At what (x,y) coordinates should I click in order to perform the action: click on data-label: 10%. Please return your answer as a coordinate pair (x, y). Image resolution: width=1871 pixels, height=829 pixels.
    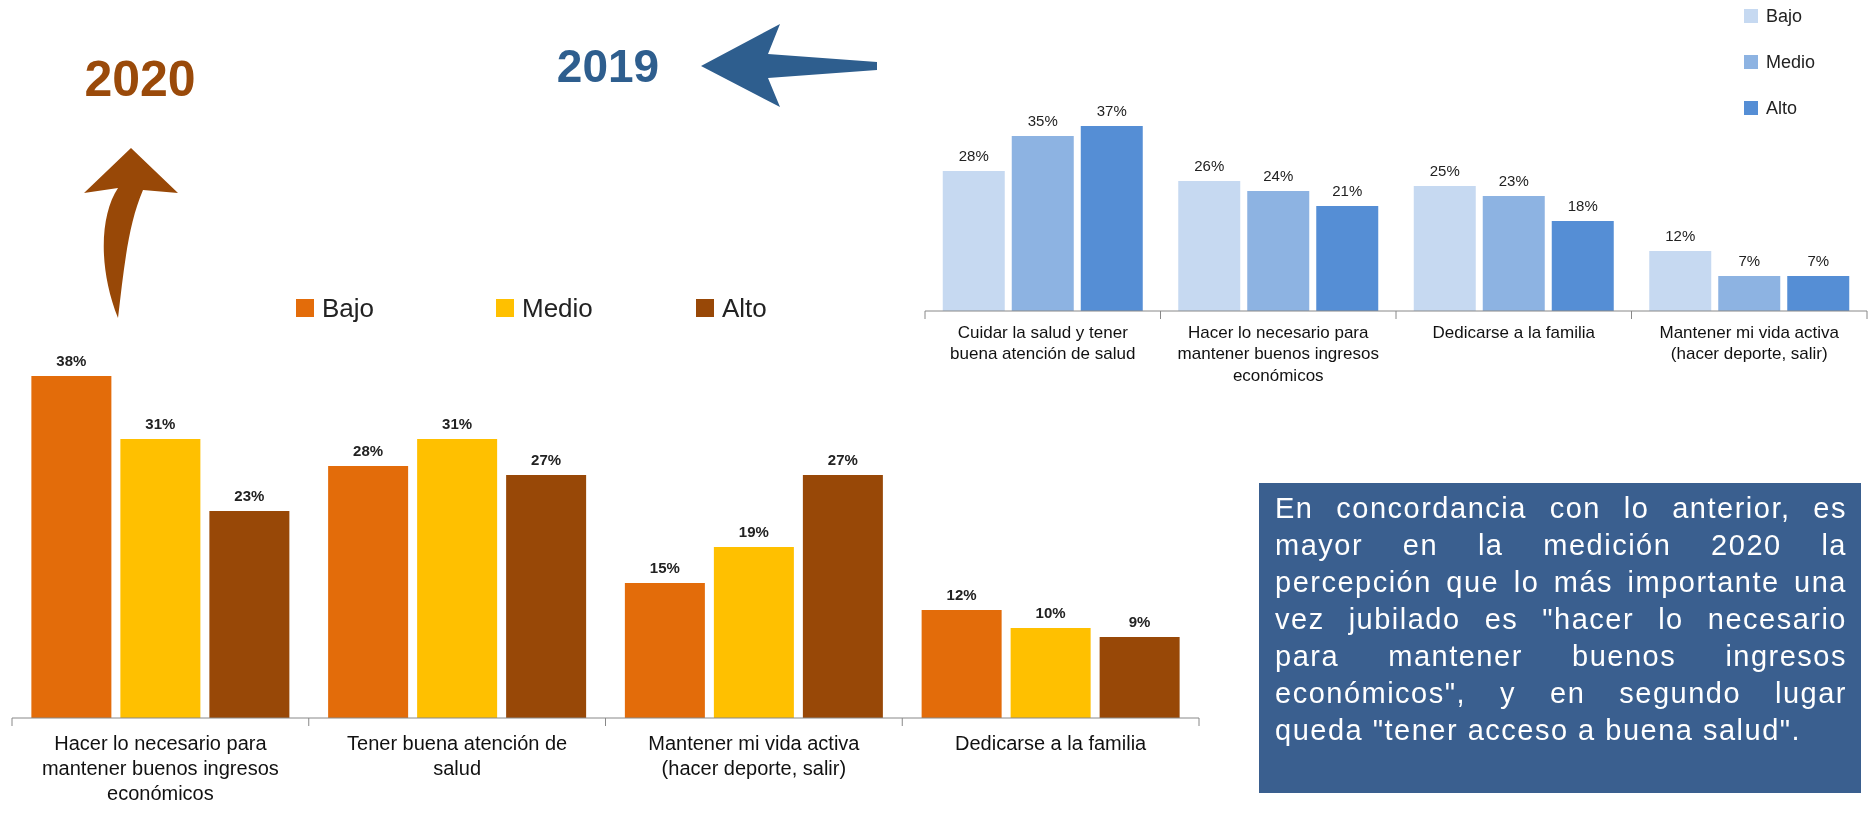
    Looking at the image, I should click on (1050, 612).